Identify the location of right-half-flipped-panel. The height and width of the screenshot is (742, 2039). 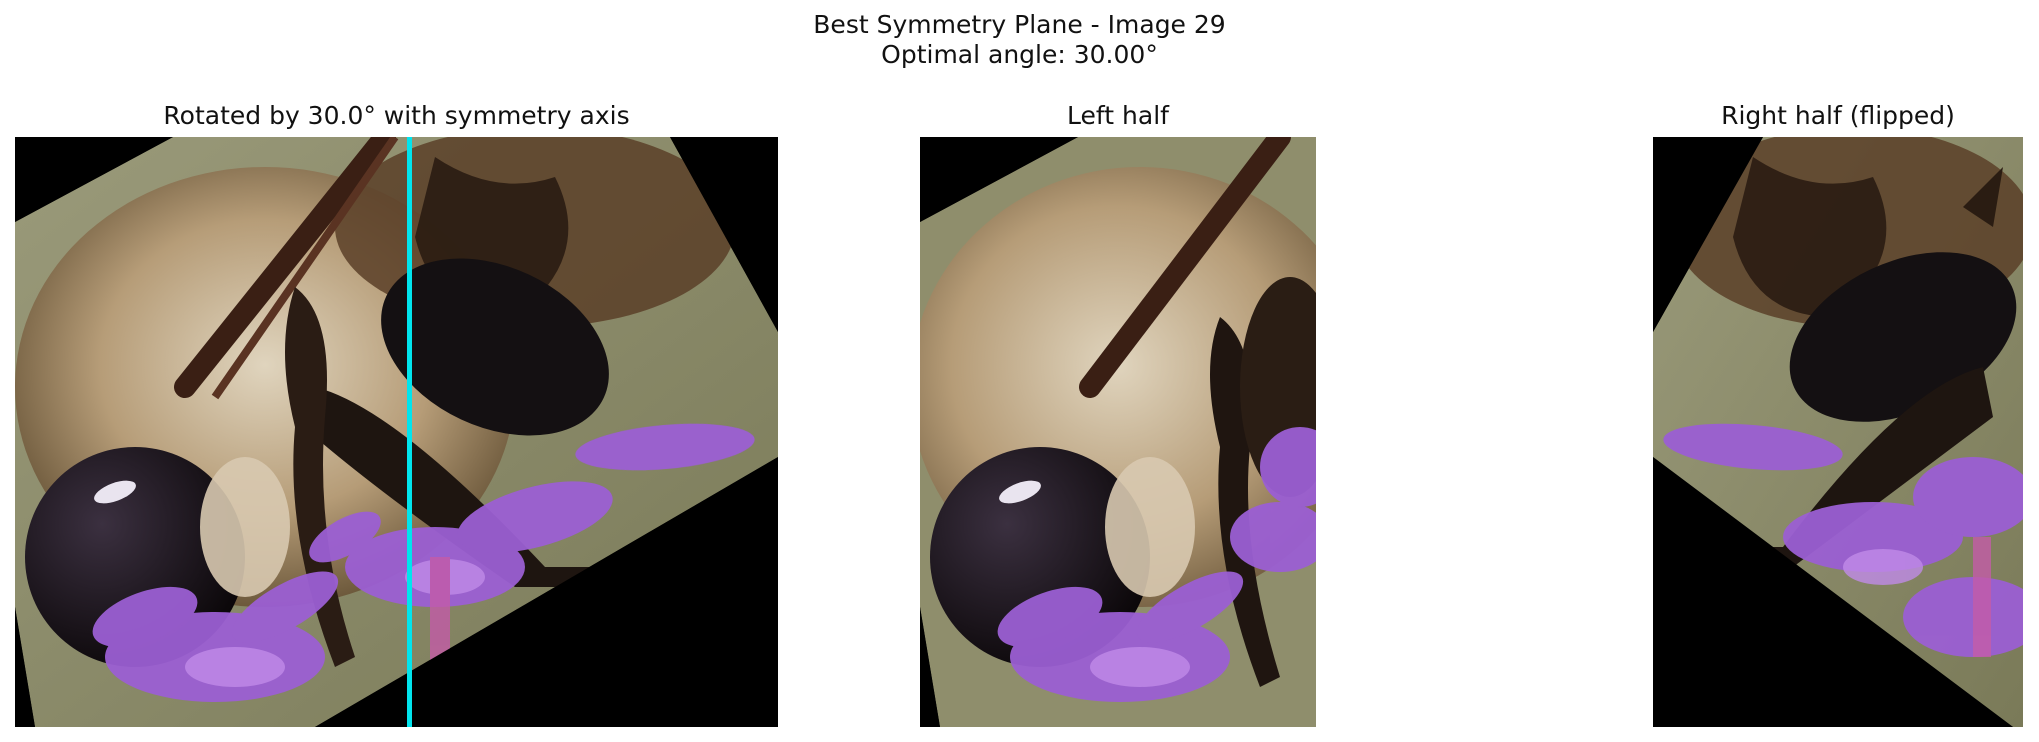
(1838, 432).